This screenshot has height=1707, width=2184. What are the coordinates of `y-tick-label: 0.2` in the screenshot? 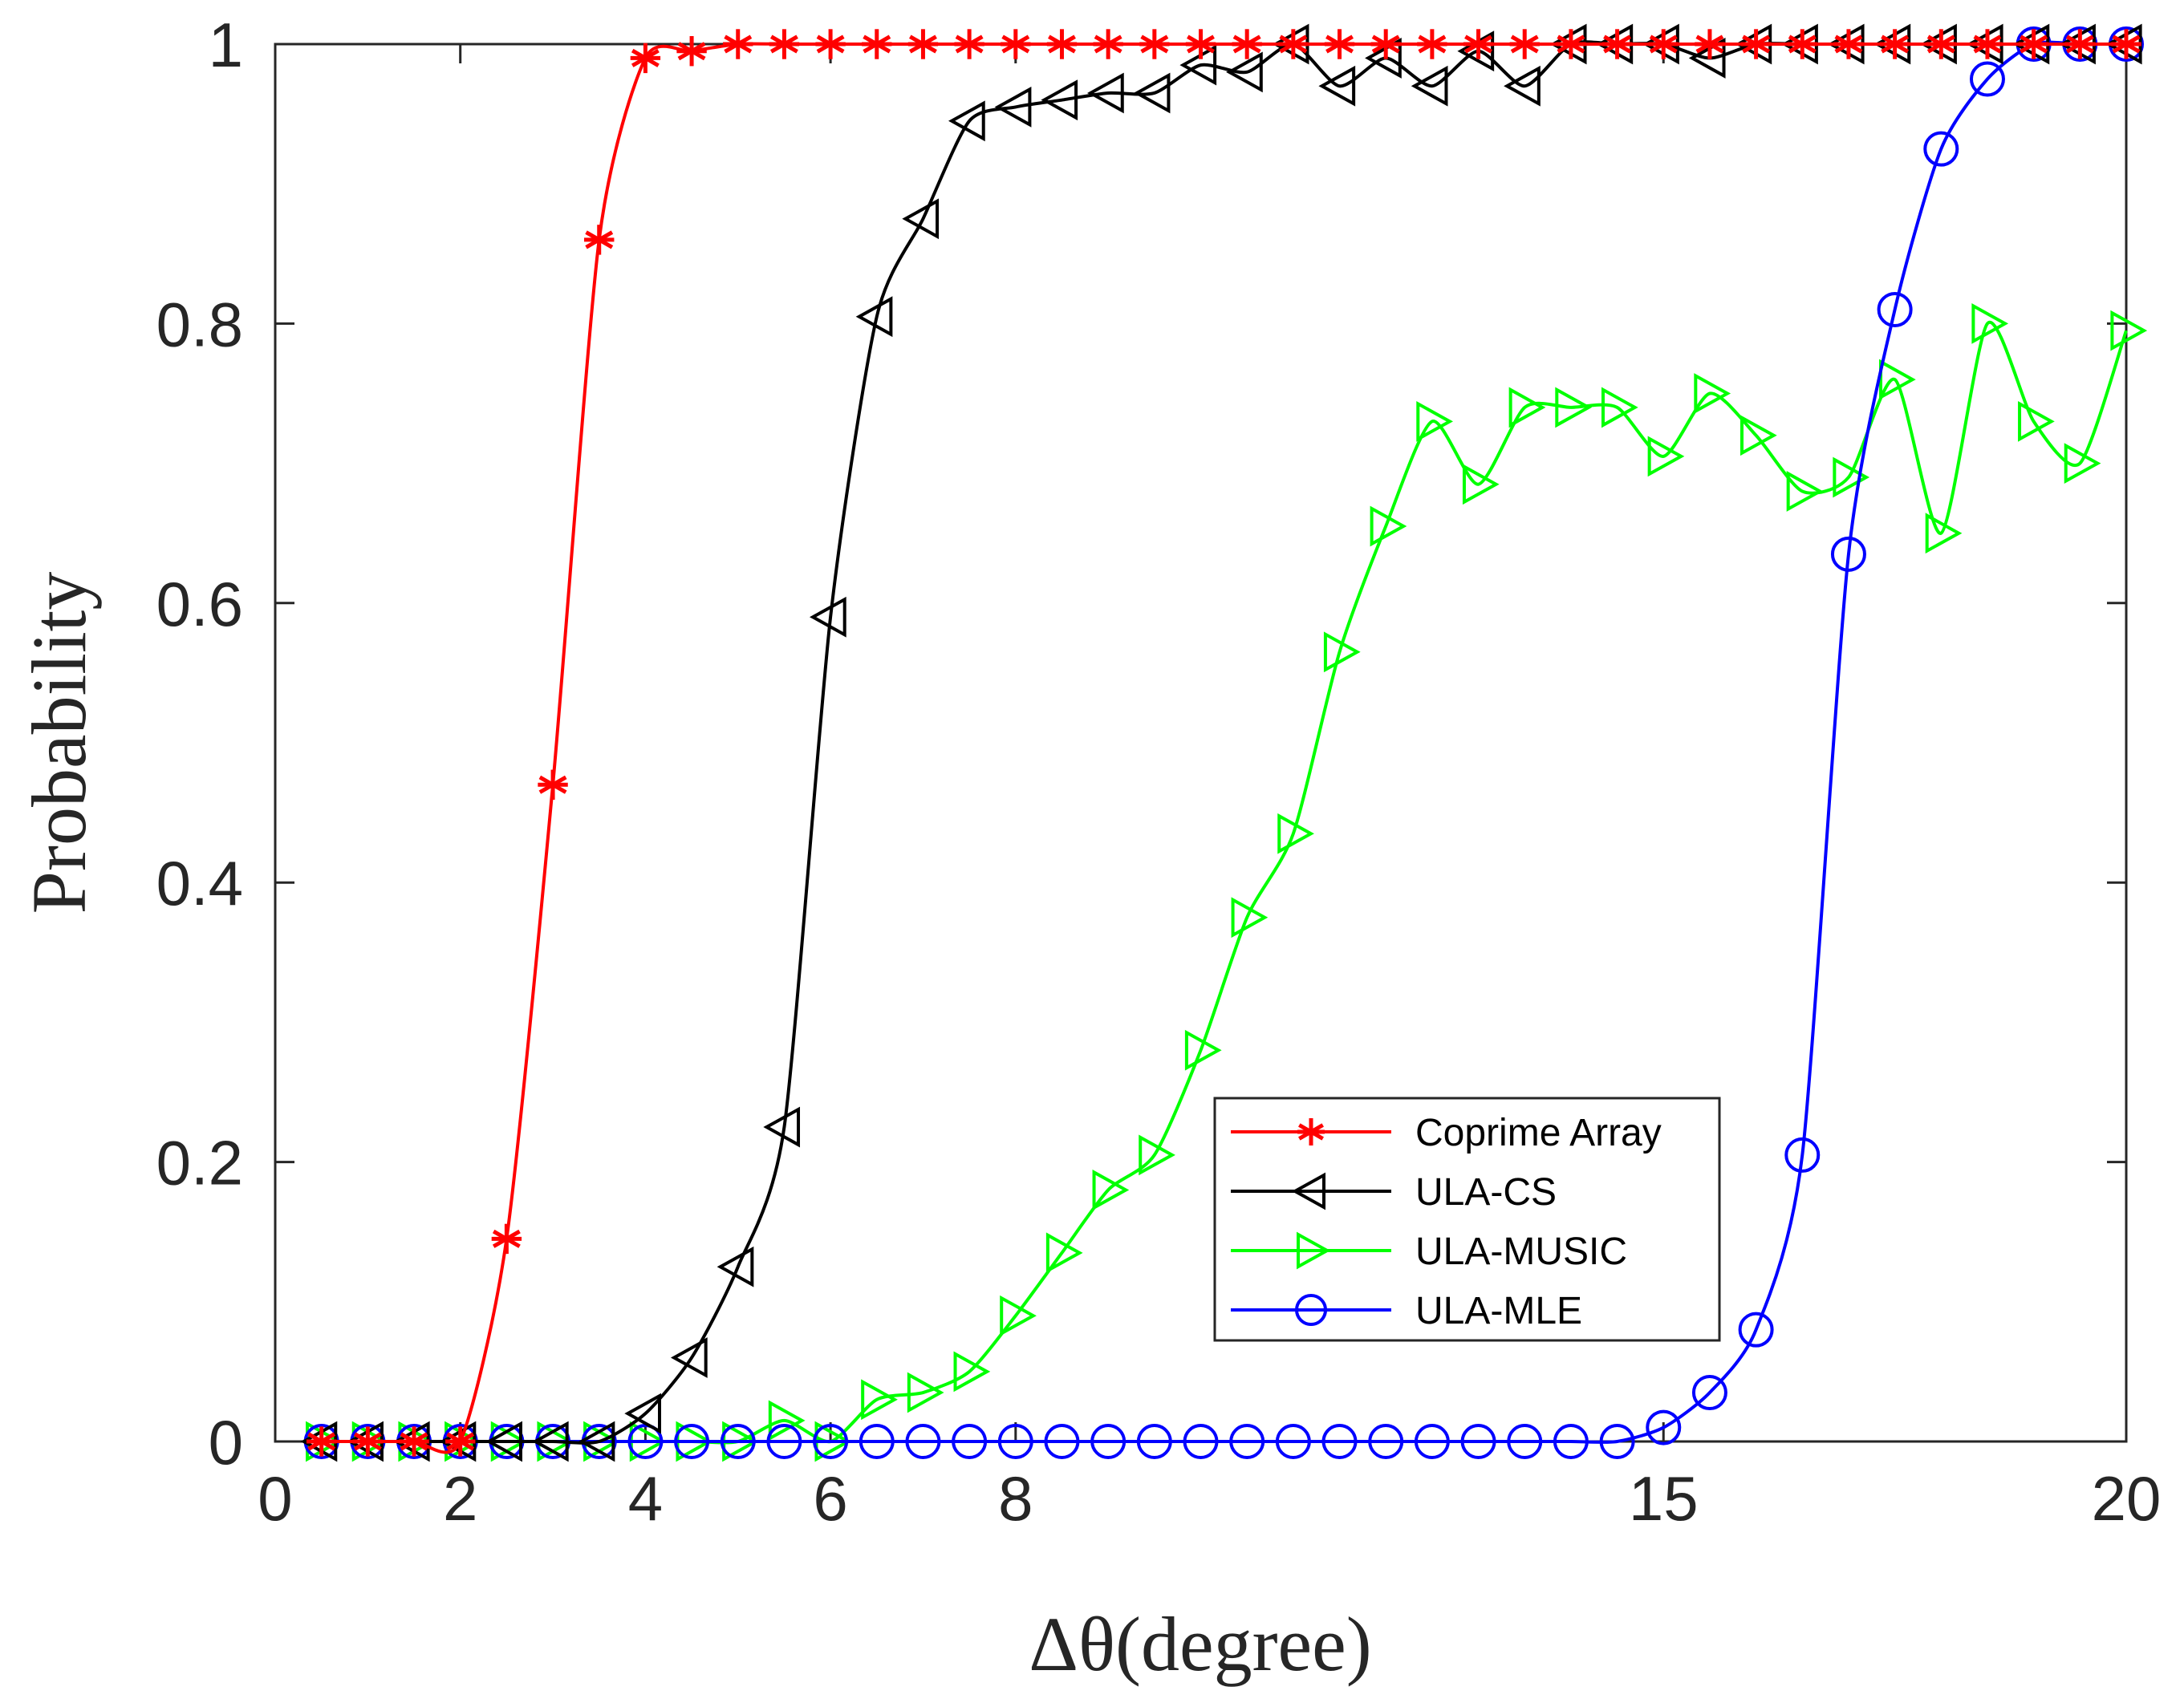 It's located at (199, 1163).